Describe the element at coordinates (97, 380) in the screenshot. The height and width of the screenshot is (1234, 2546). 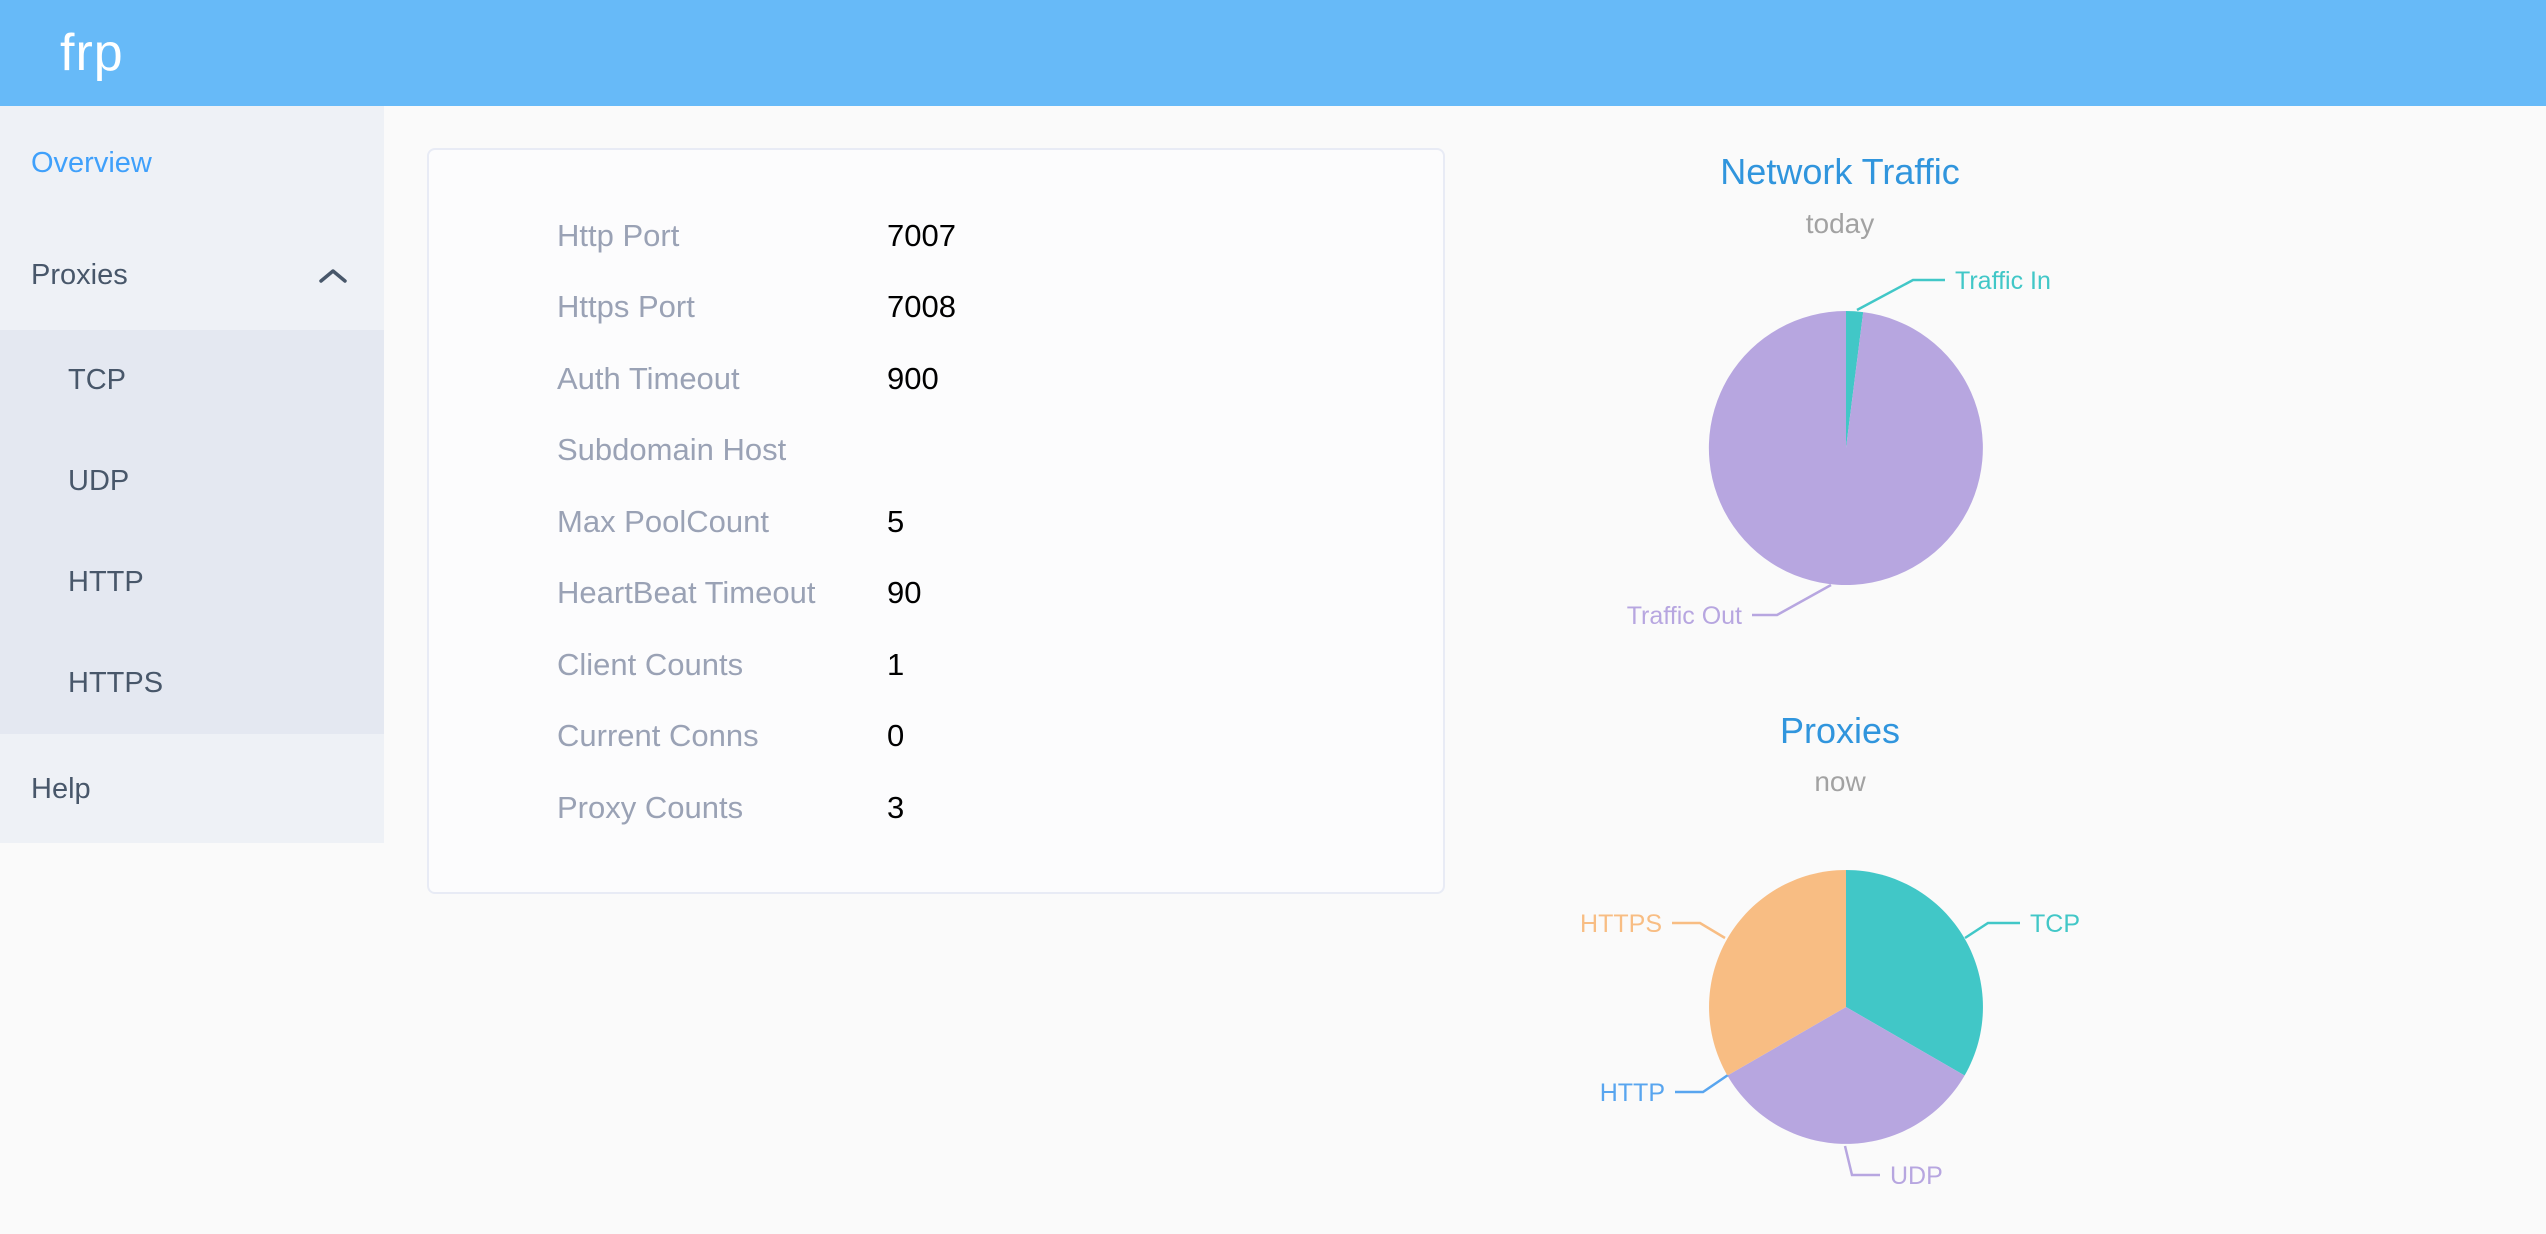
I see `sidebar-item-tcp-label: TCP` at that location.